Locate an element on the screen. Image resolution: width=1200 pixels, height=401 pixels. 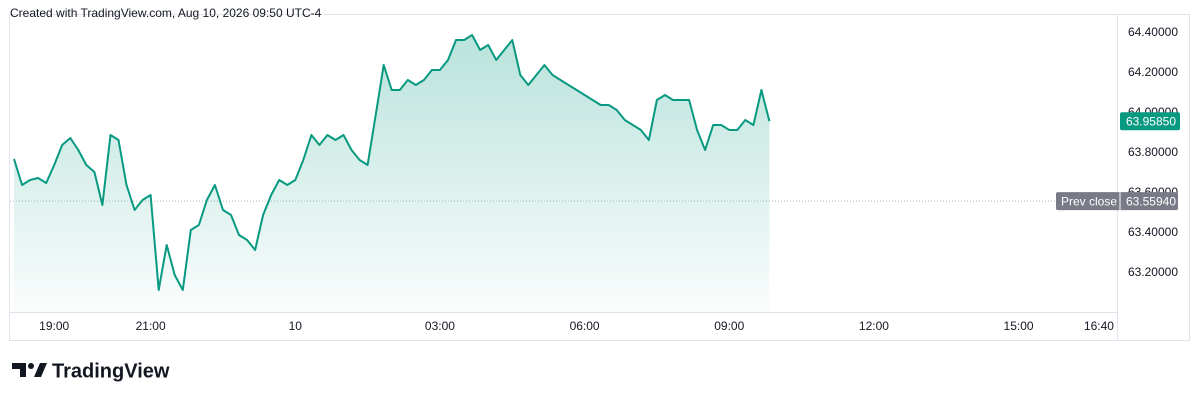
y-tick-label: 63.80000 is located at coordinates (1153, 152).